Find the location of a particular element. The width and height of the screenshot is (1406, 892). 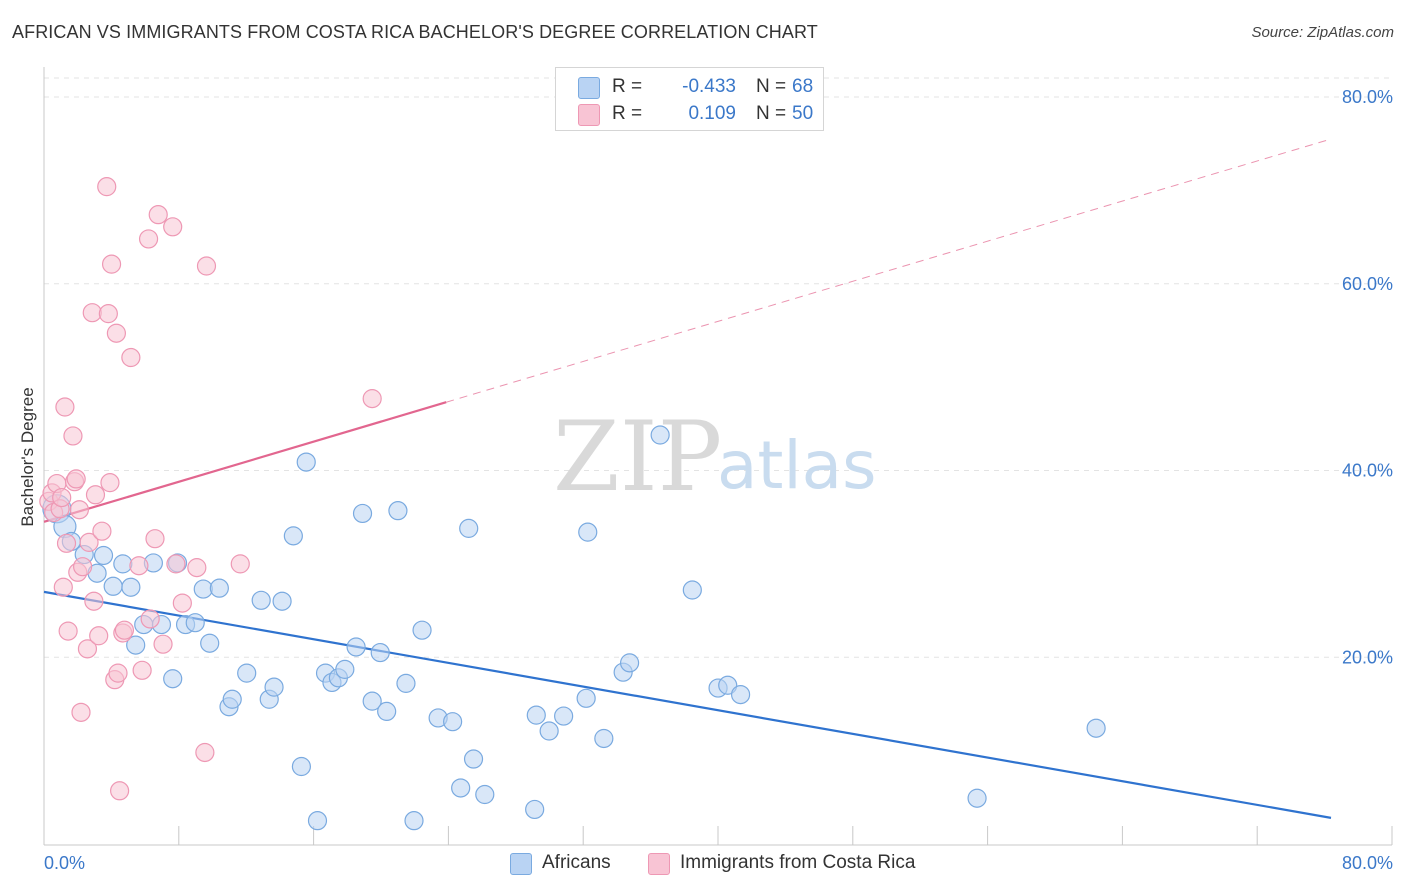

source-label: Source: ZipAtlas.com is located at coordinates (1322, 32).